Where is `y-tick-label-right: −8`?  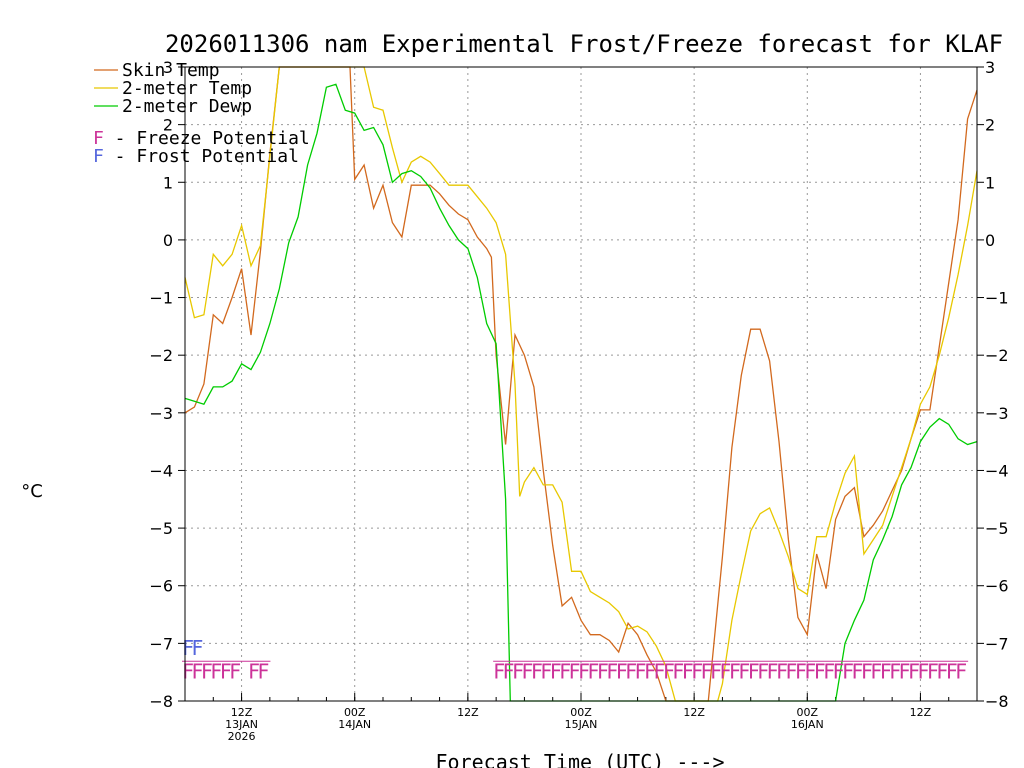 y-tick-label-right: −8 is located at coordinates (997, 701).